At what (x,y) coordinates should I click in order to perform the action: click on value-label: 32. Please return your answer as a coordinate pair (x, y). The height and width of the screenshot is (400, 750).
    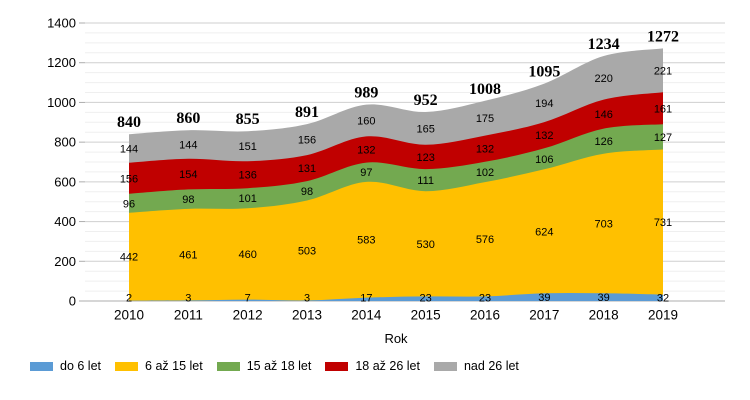
    Looking at the image, I should click on (663, 299).